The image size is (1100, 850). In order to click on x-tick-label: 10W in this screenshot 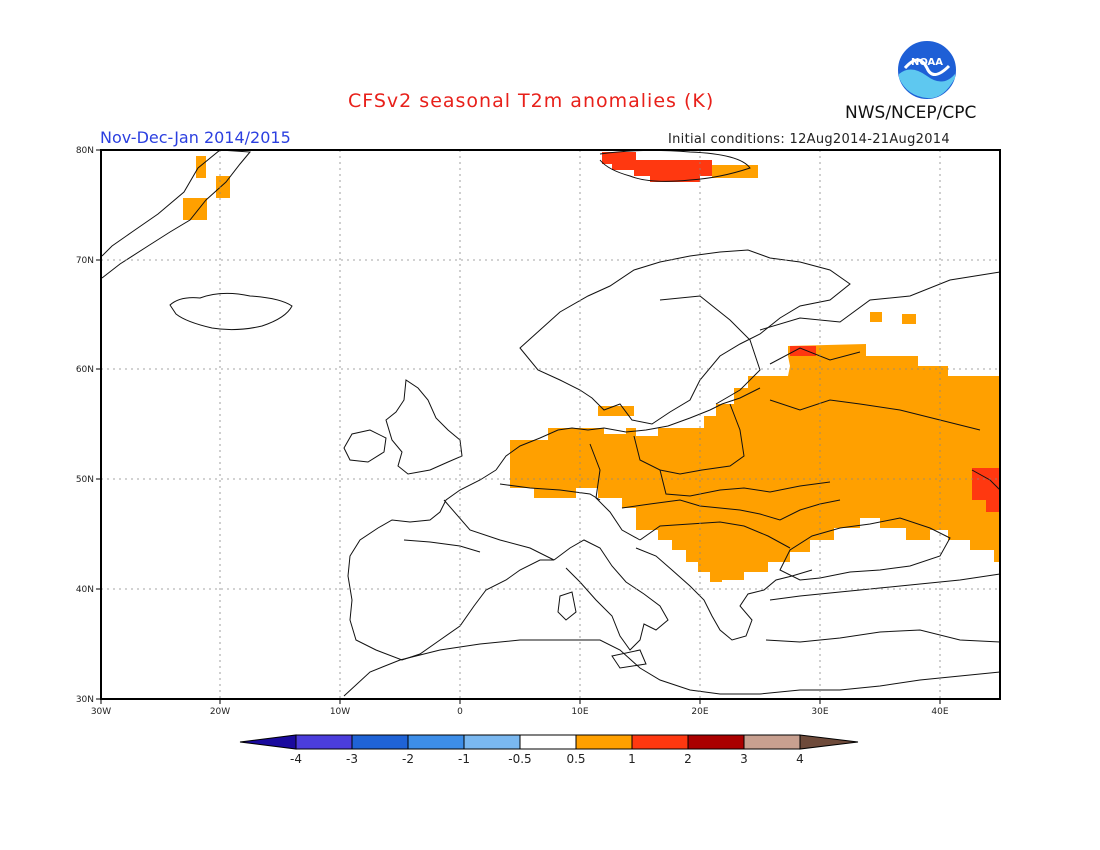, I will do `click(340, 712)`.